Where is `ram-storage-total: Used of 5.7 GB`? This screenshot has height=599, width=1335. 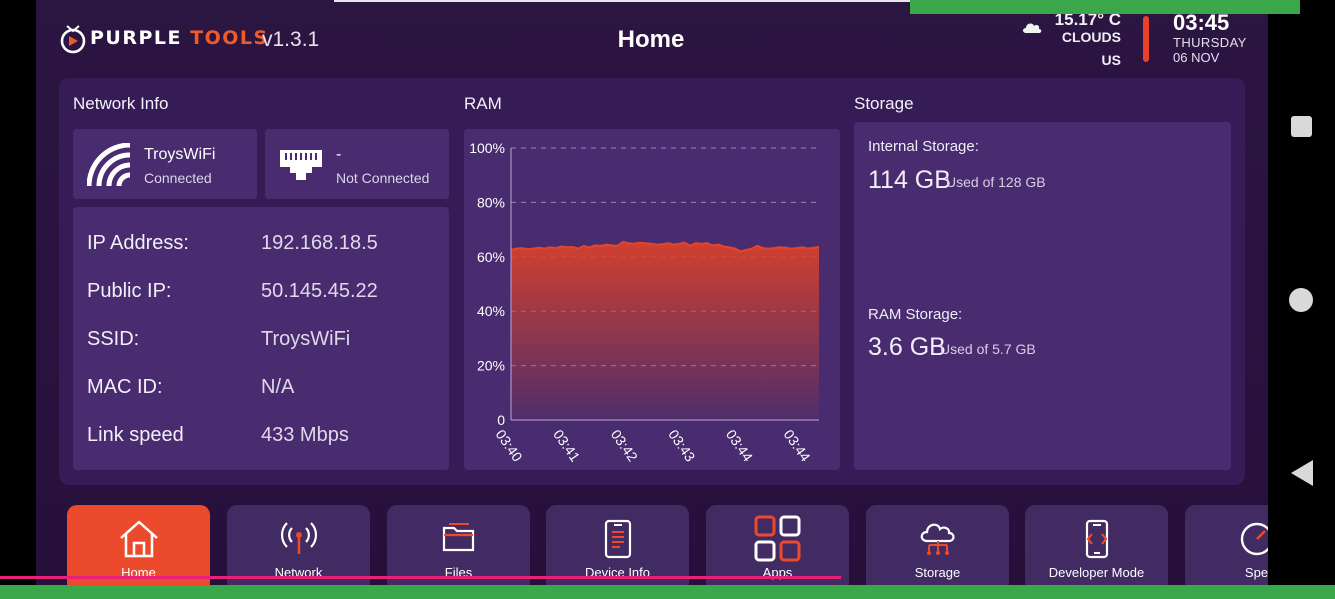
ram-storage-total: Used of 5.7 GB is located at coordinates (988, 349).